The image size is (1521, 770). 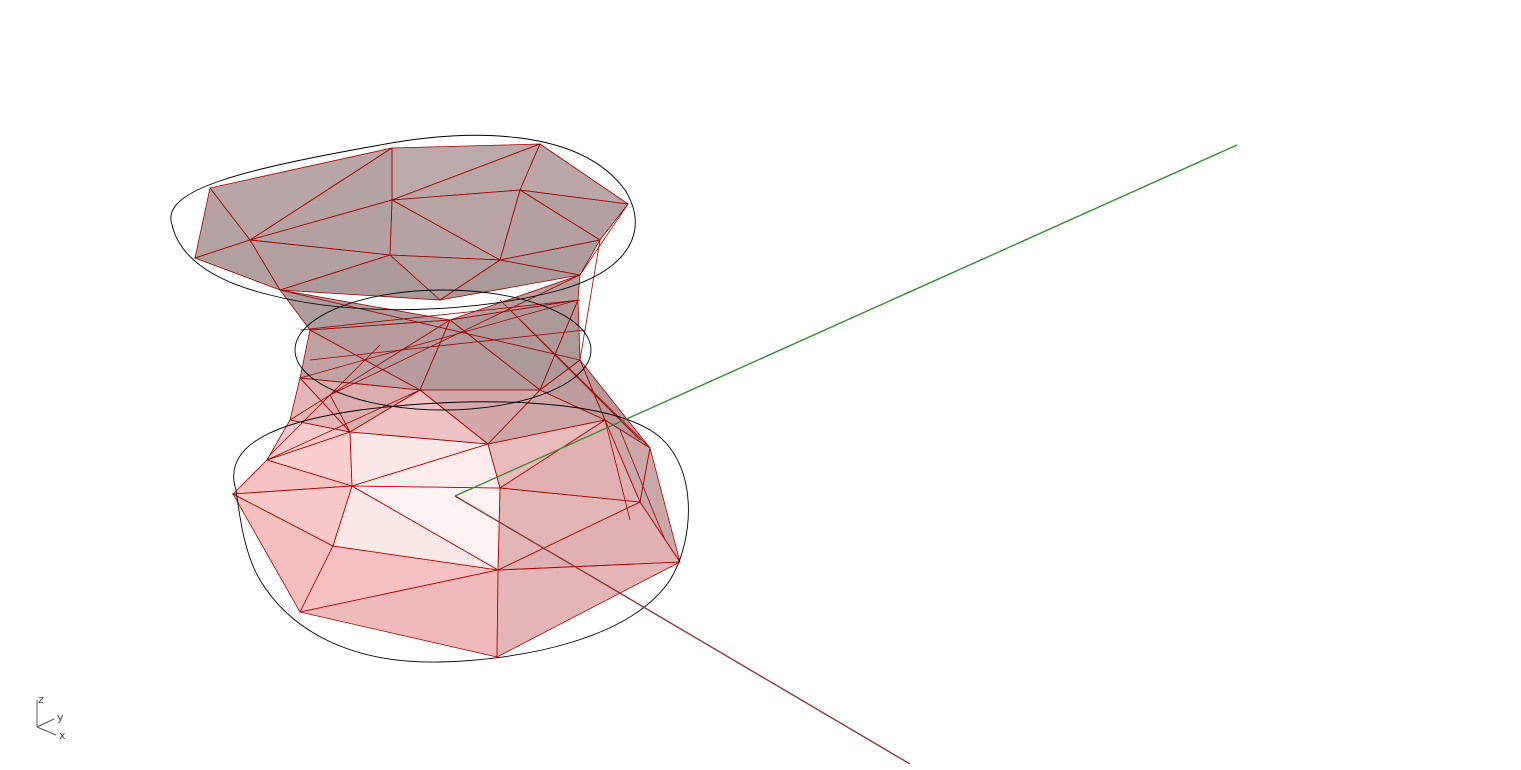 What do you see at coordinates (41, 699) in the screenshot?
I see `gizmo-z-label: z` at bounding box center [41, 699].